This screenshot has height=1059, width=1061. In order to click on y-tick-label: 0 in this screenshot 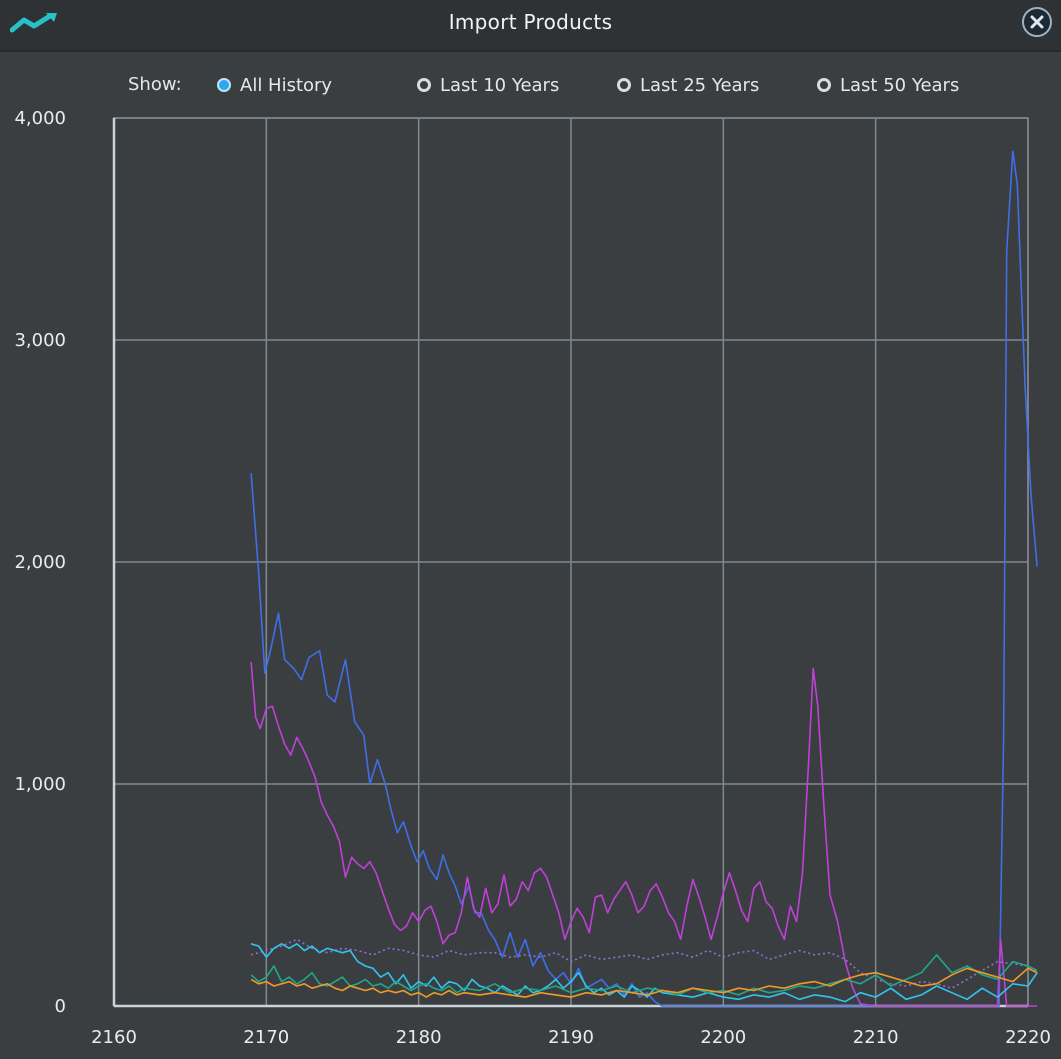, I will do `click(60, 1006)`.